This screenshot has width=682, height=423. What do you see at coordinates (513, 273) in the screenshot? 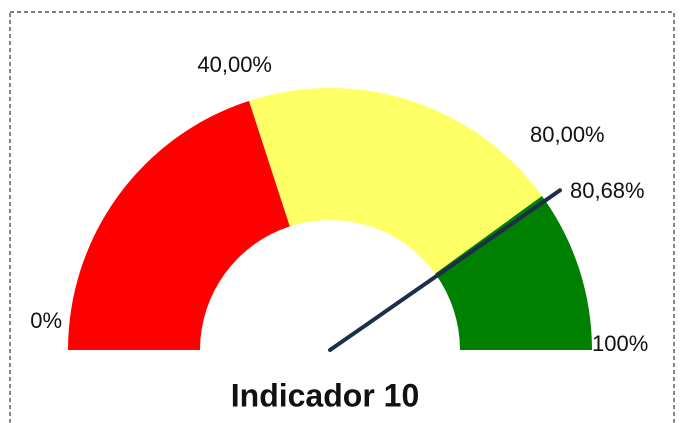
I see `gauge-band` at bounding box center [513, 273].